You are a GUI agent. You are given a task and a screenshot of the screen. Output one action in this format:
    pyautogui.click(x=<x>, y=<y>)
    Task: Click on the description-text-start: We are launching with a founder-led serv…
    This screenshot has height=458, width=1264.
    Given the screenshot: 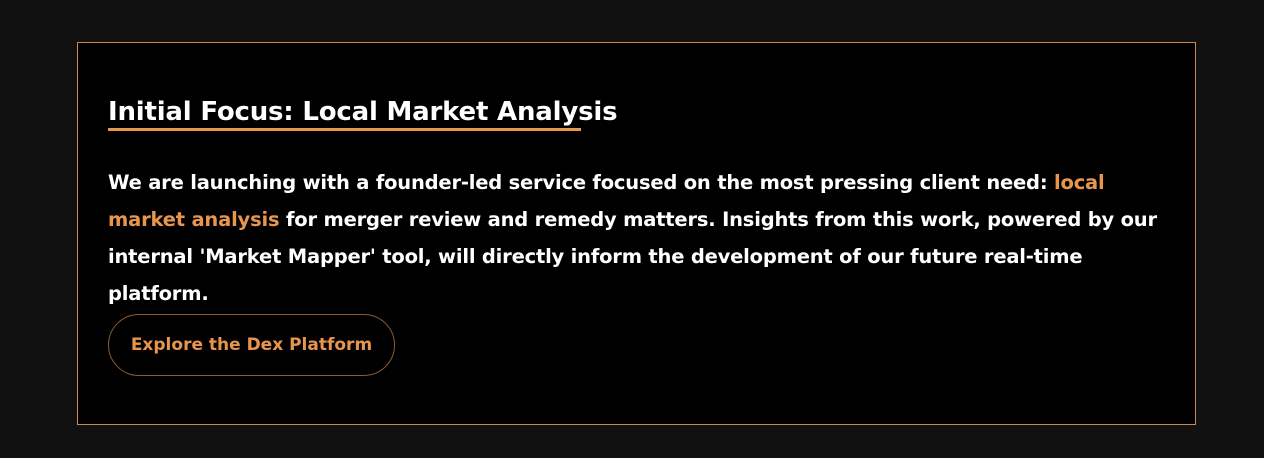 What is the action you would take?
    pyautogui.click(x=581, y=182)
    